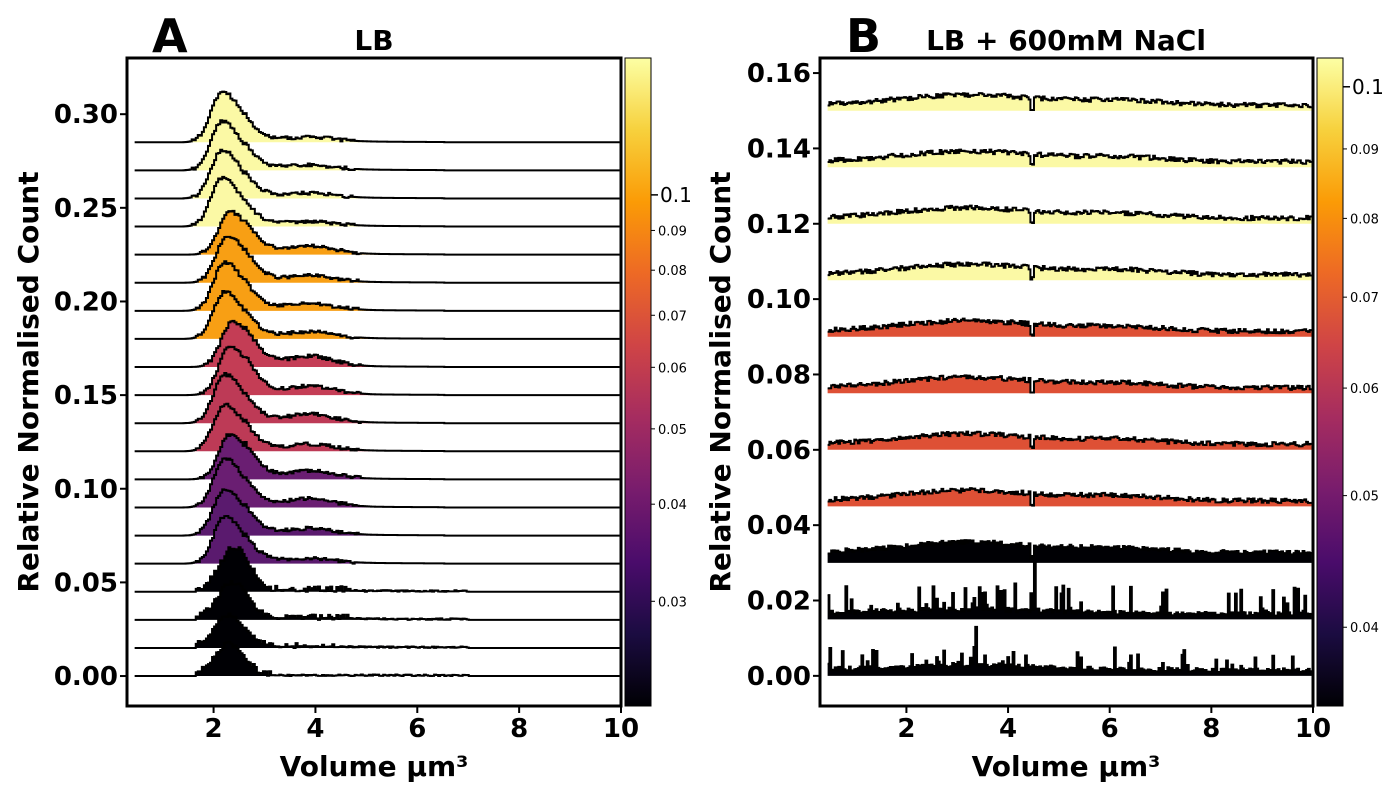 This screenshot has height=800, width=1400. What do you see at coordinates (1364, 298) in the screenshot?
I see `colorbar-minor-label: 0.07` at bounding box center [1364, 298].